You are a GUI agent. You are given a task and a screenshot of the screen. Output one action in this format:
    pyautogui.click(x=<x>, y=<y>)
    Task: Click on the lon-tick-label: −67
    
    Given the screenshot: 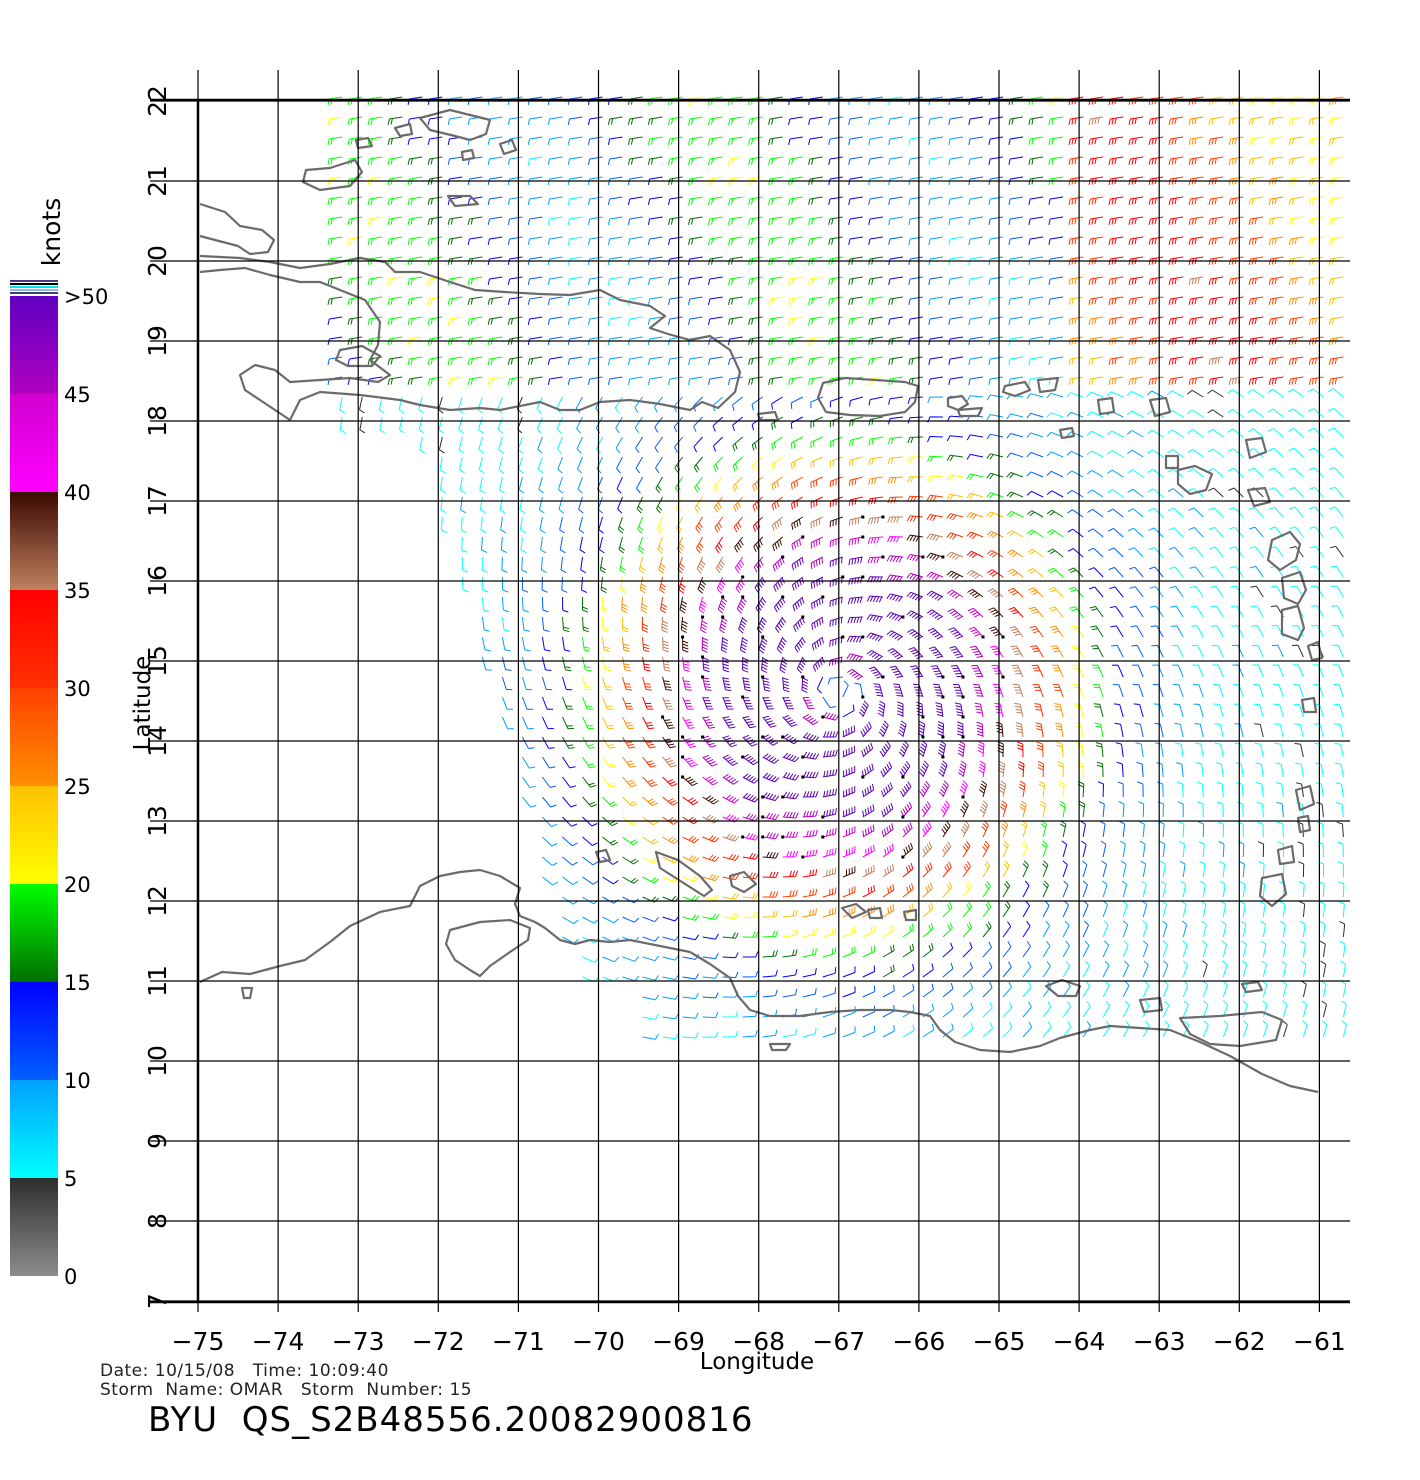 What is the action you would take?
    pyautogui.click(x=838, y=1341)
    